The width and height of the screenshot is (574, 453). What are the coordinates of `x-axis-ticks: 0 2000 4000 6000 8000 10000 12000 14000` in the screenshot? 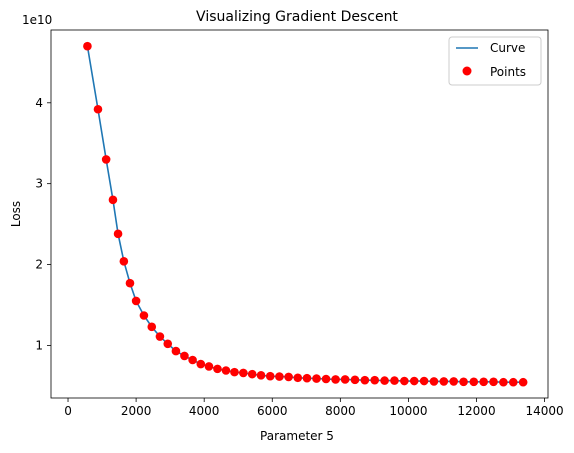 It's located at (314, 408).